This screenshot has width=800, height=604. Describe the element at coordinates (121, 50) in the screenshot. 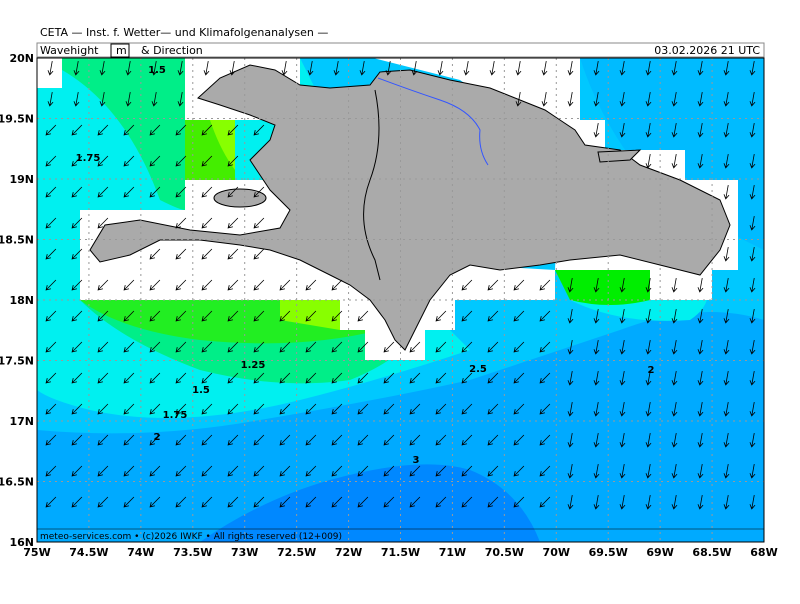

I see `unit: m` at that location.